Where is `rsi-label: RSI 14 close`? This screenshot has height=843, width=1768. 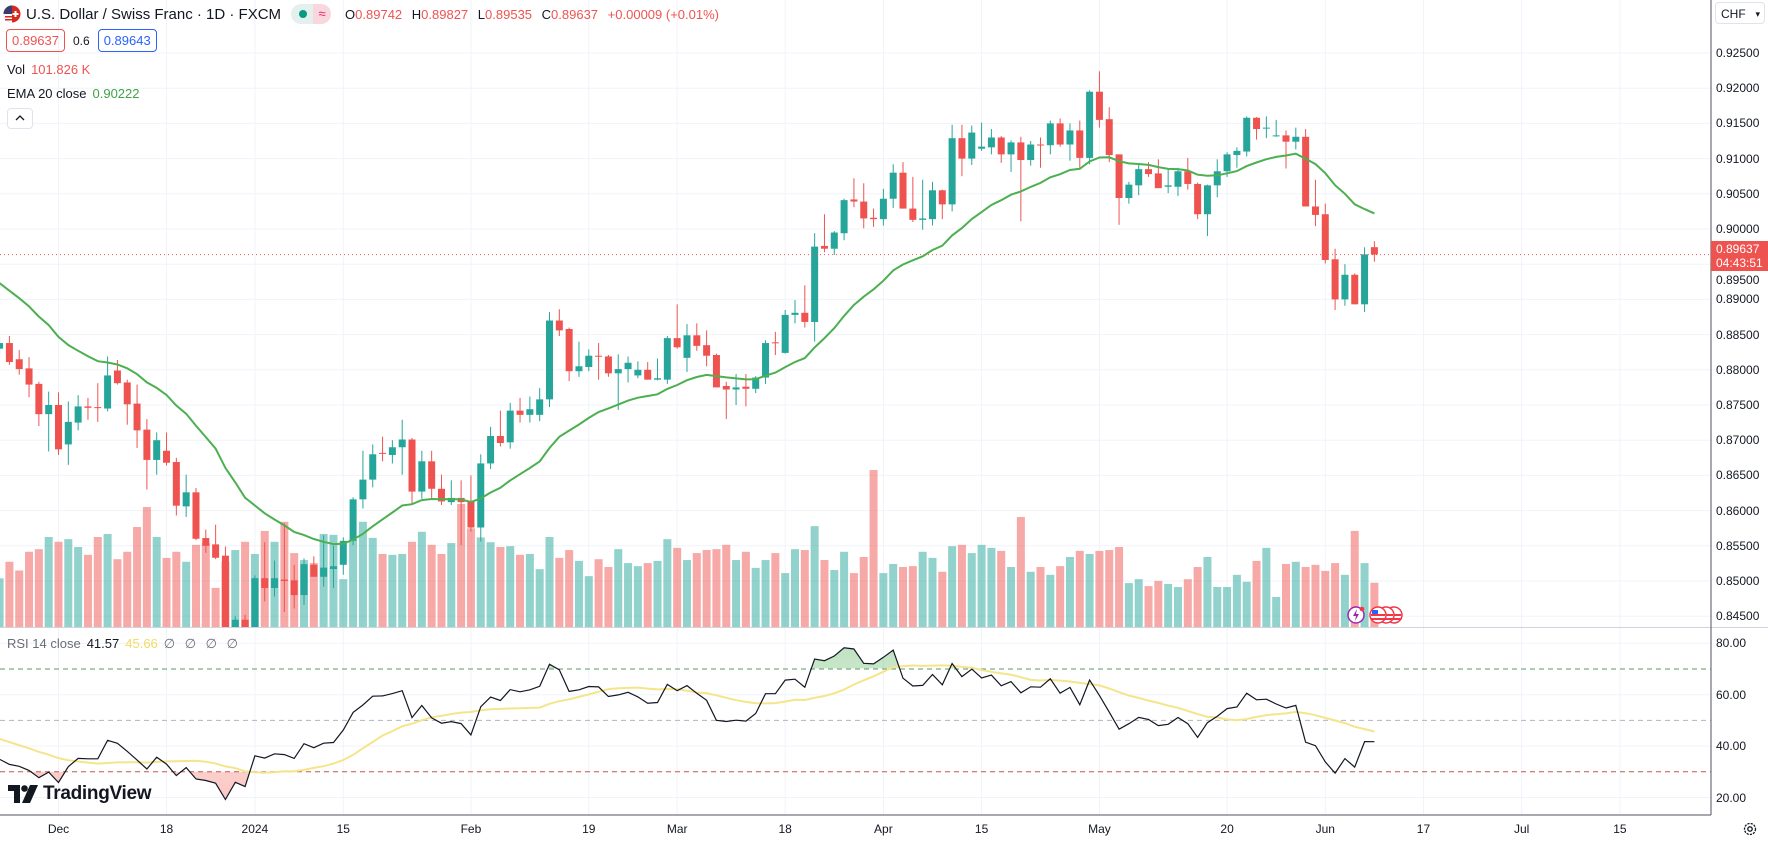 rsi-label: RSI 14 close is located at coordinates (44, 643).